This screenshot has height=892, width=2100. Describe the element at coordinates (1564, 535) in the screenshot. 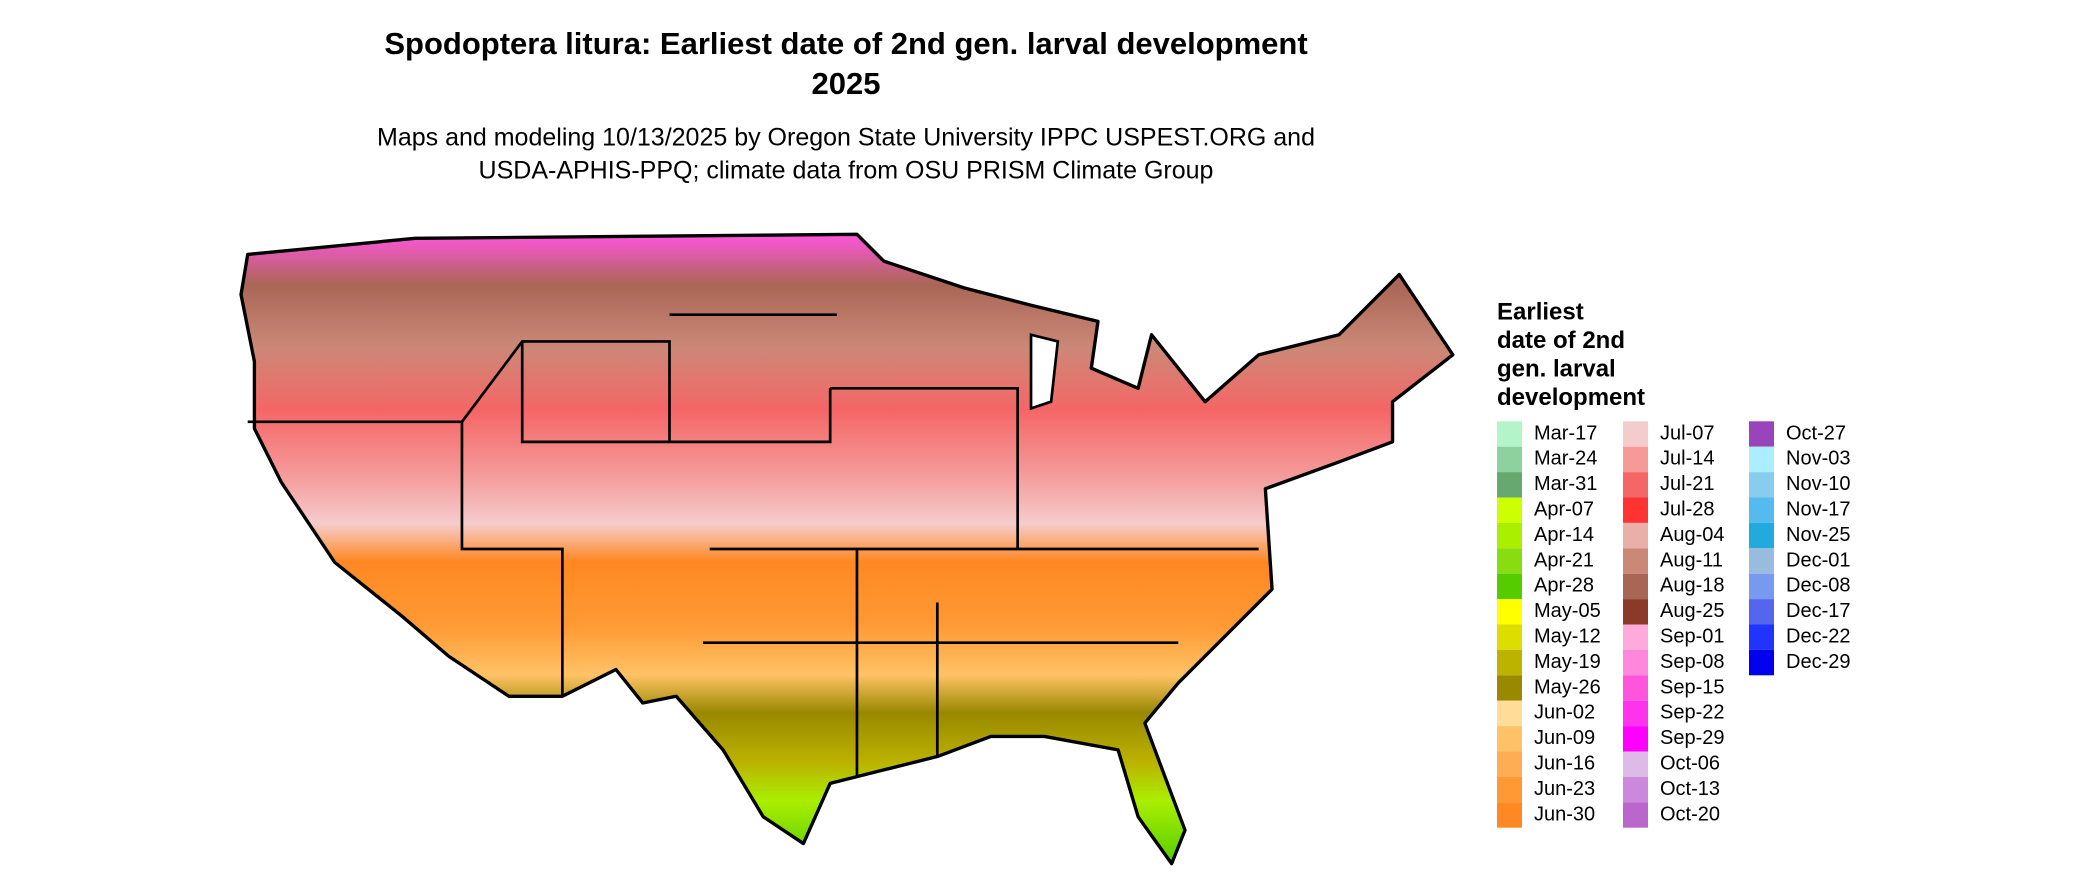

I see `legend-label: Apr-14` at that location.